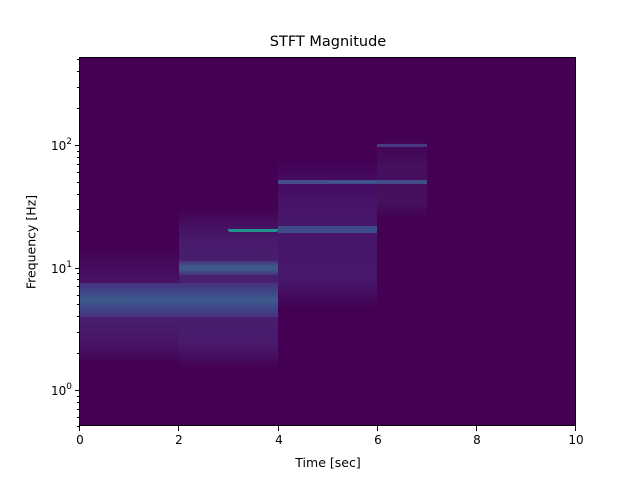 The width and height of the screenshot is (640, 480). I want to click on x-tick-label: 8, so click(477, 440).